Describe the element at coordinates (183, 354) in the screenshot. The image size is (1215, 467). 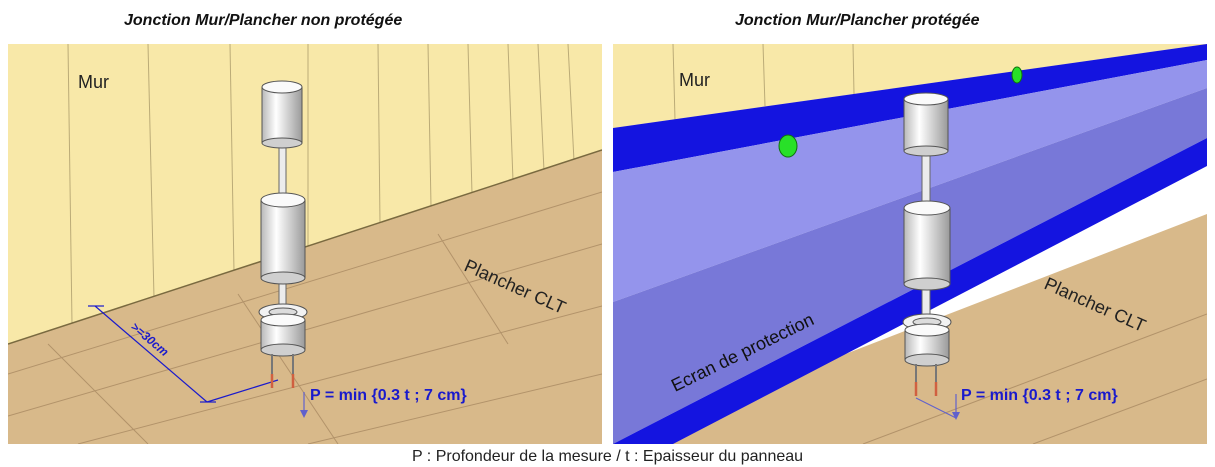
I see `distance-dimension` at that location.